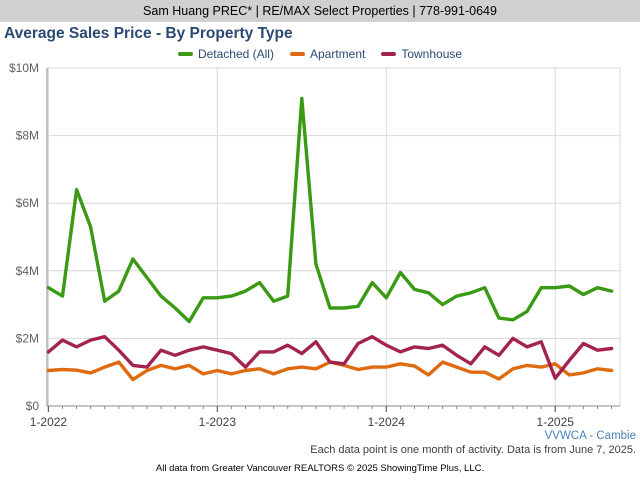 This screenshot has width=640, height=480. I want to click on chart-title: Average Sales Price - By Property Type, so click(148, 33).